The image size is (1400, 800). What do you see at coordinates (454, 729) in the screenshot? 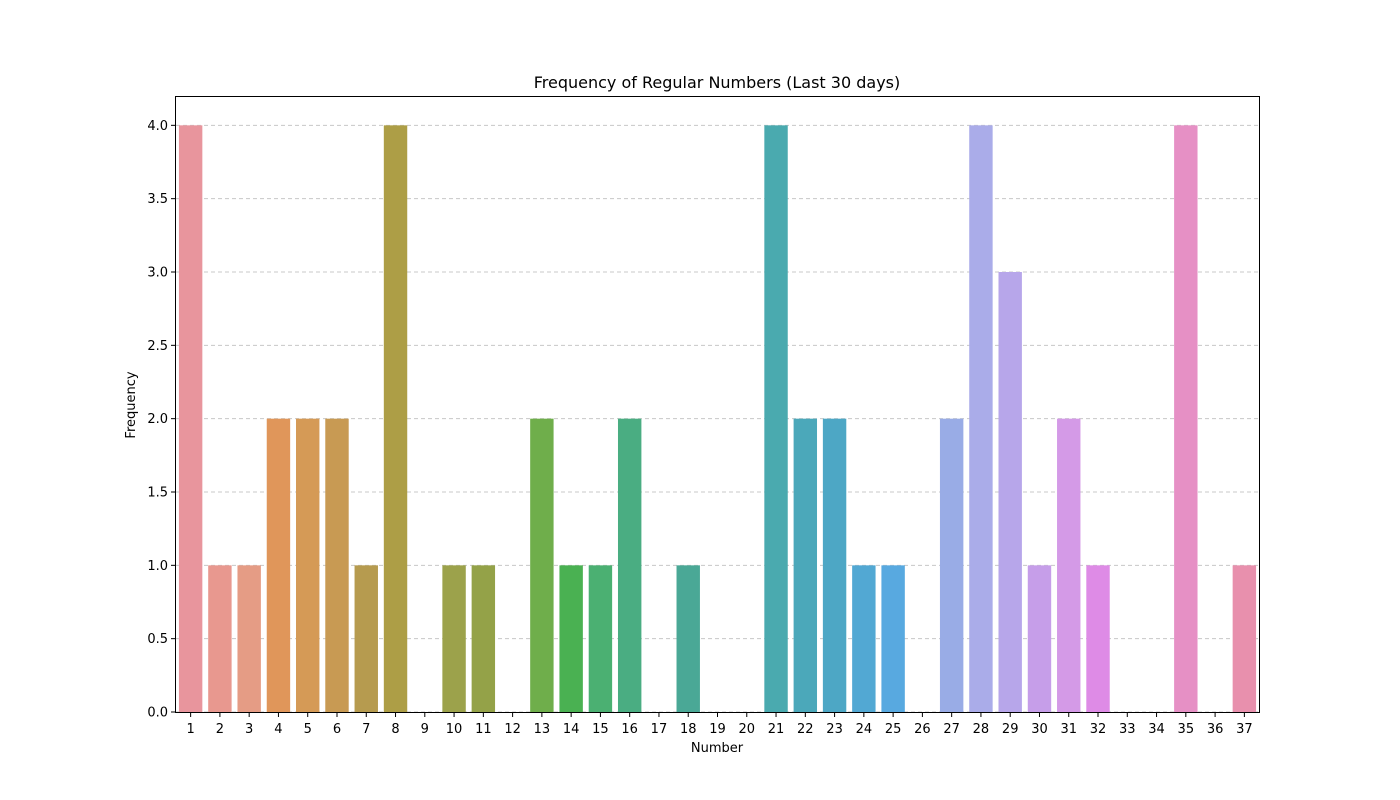
I see `x-tick-label: 10` at bounding box center [454, 729].